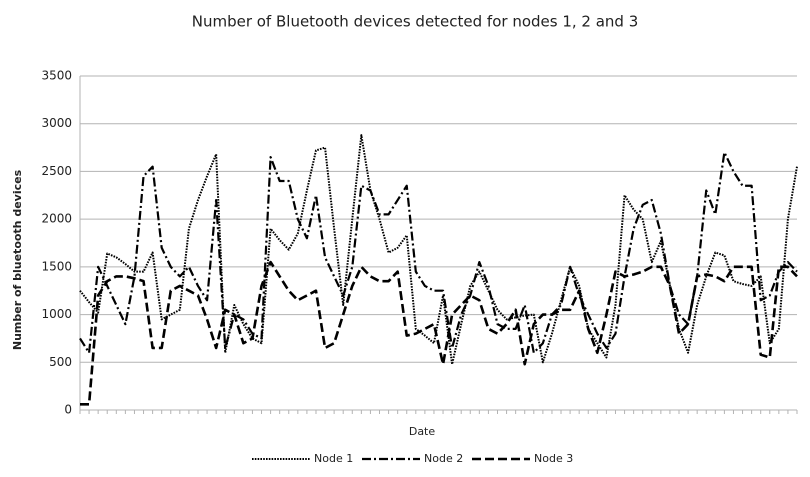 The width and height of the screenshot is (810, 477). I want to click on legend-label: Node 1, so click(333, 458).